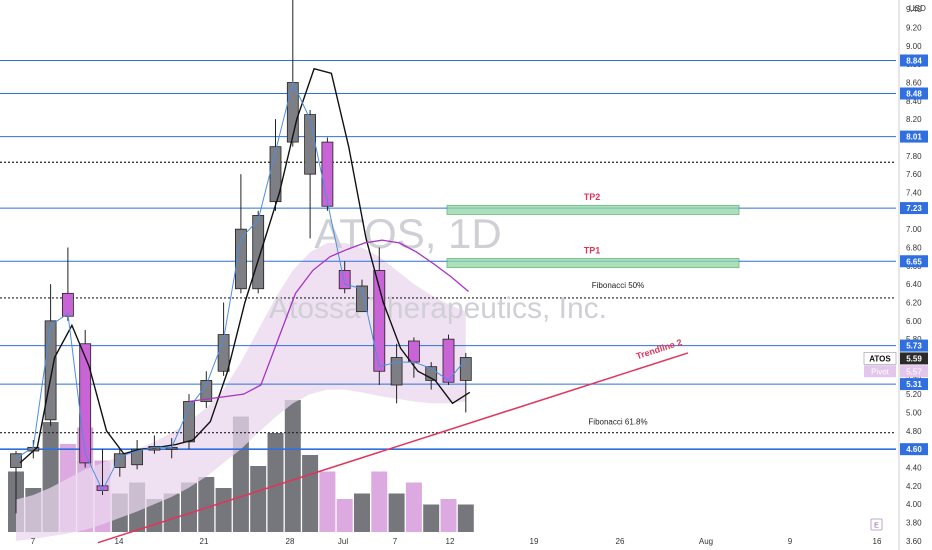 This screenshot has width=932, height=550. What do you see at coordinates (914, 9) in the screenshot?
I see `y-tick-label: 9.40` at bounding box center [914, 9].